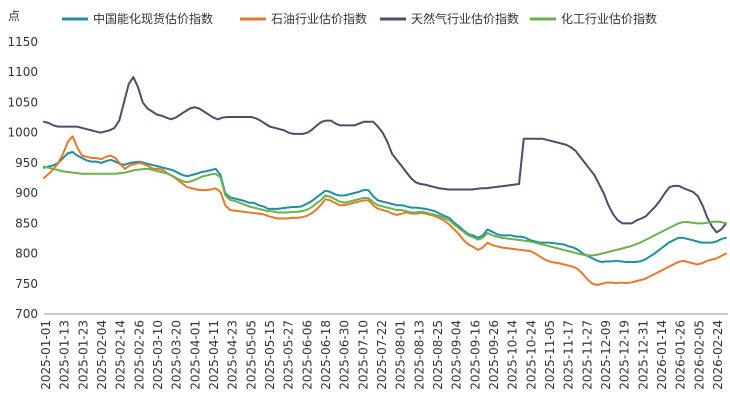 The width and height of the screenshot is (730, 419). I want to click on x-tick-label: 2025-11-17, so click(569, 355).